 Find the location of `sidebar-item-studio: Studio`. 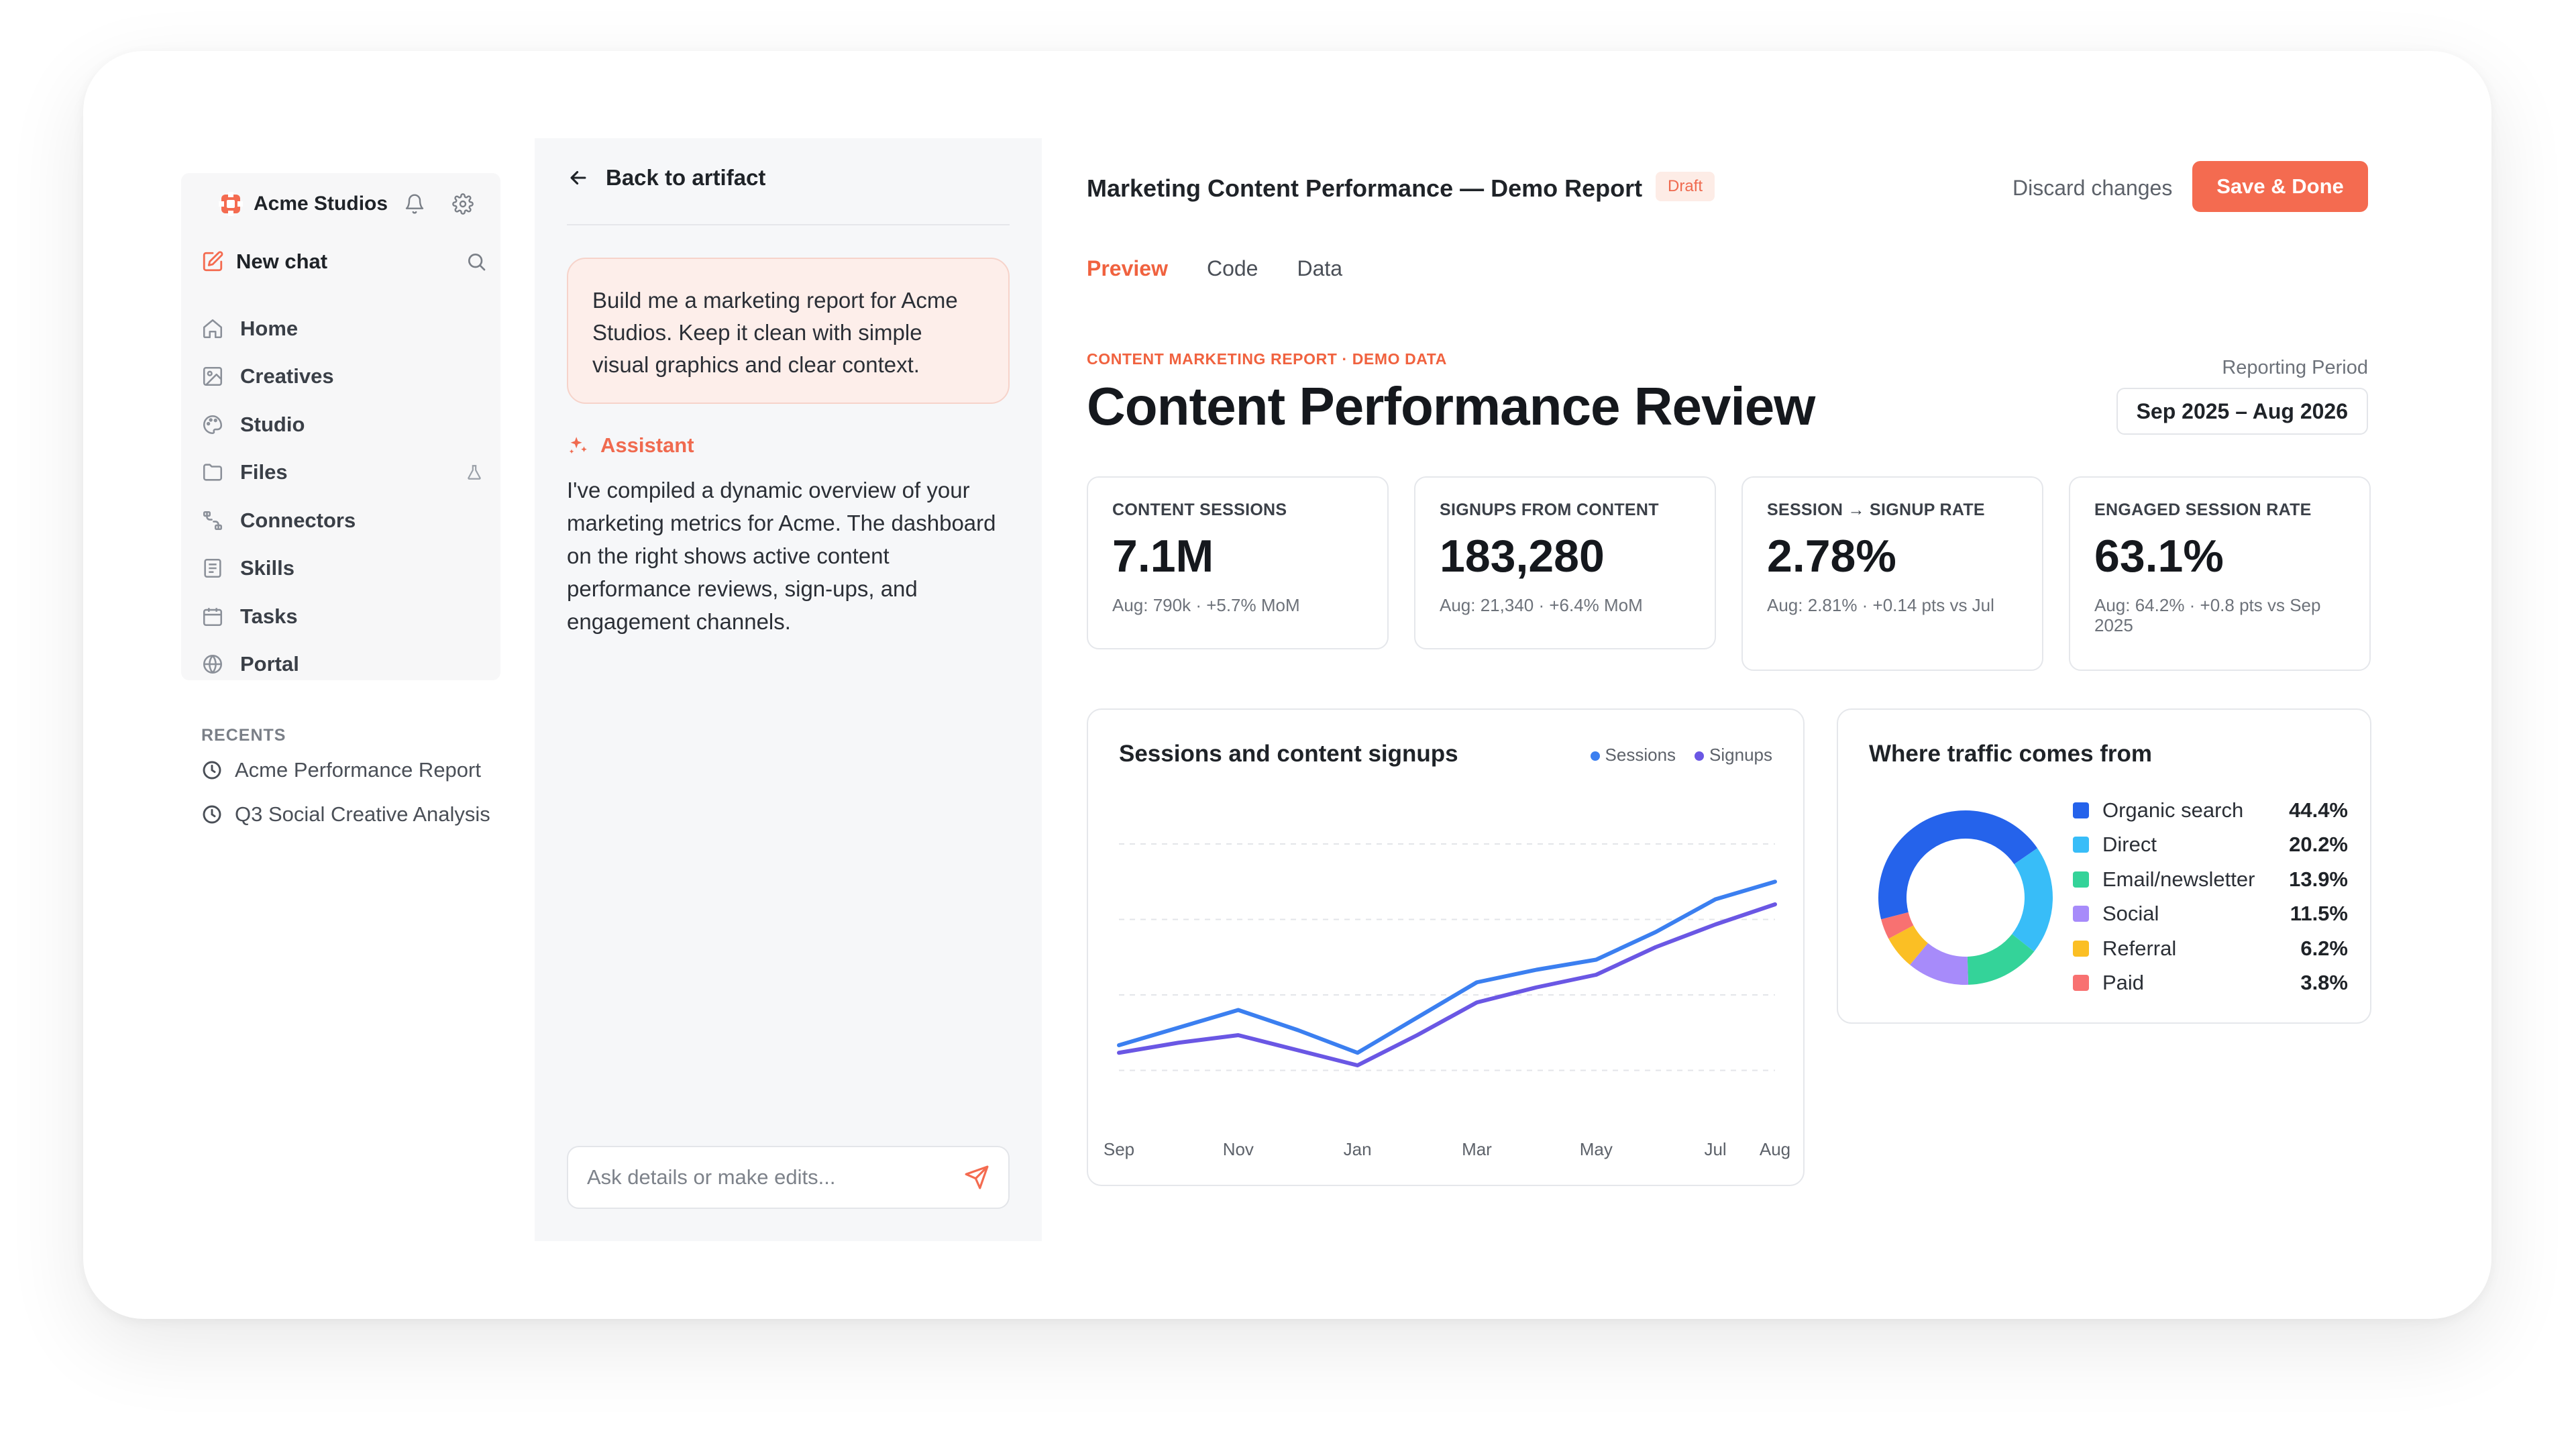

sidebar-item-studio: Studio is located at coordinates (345, 425).